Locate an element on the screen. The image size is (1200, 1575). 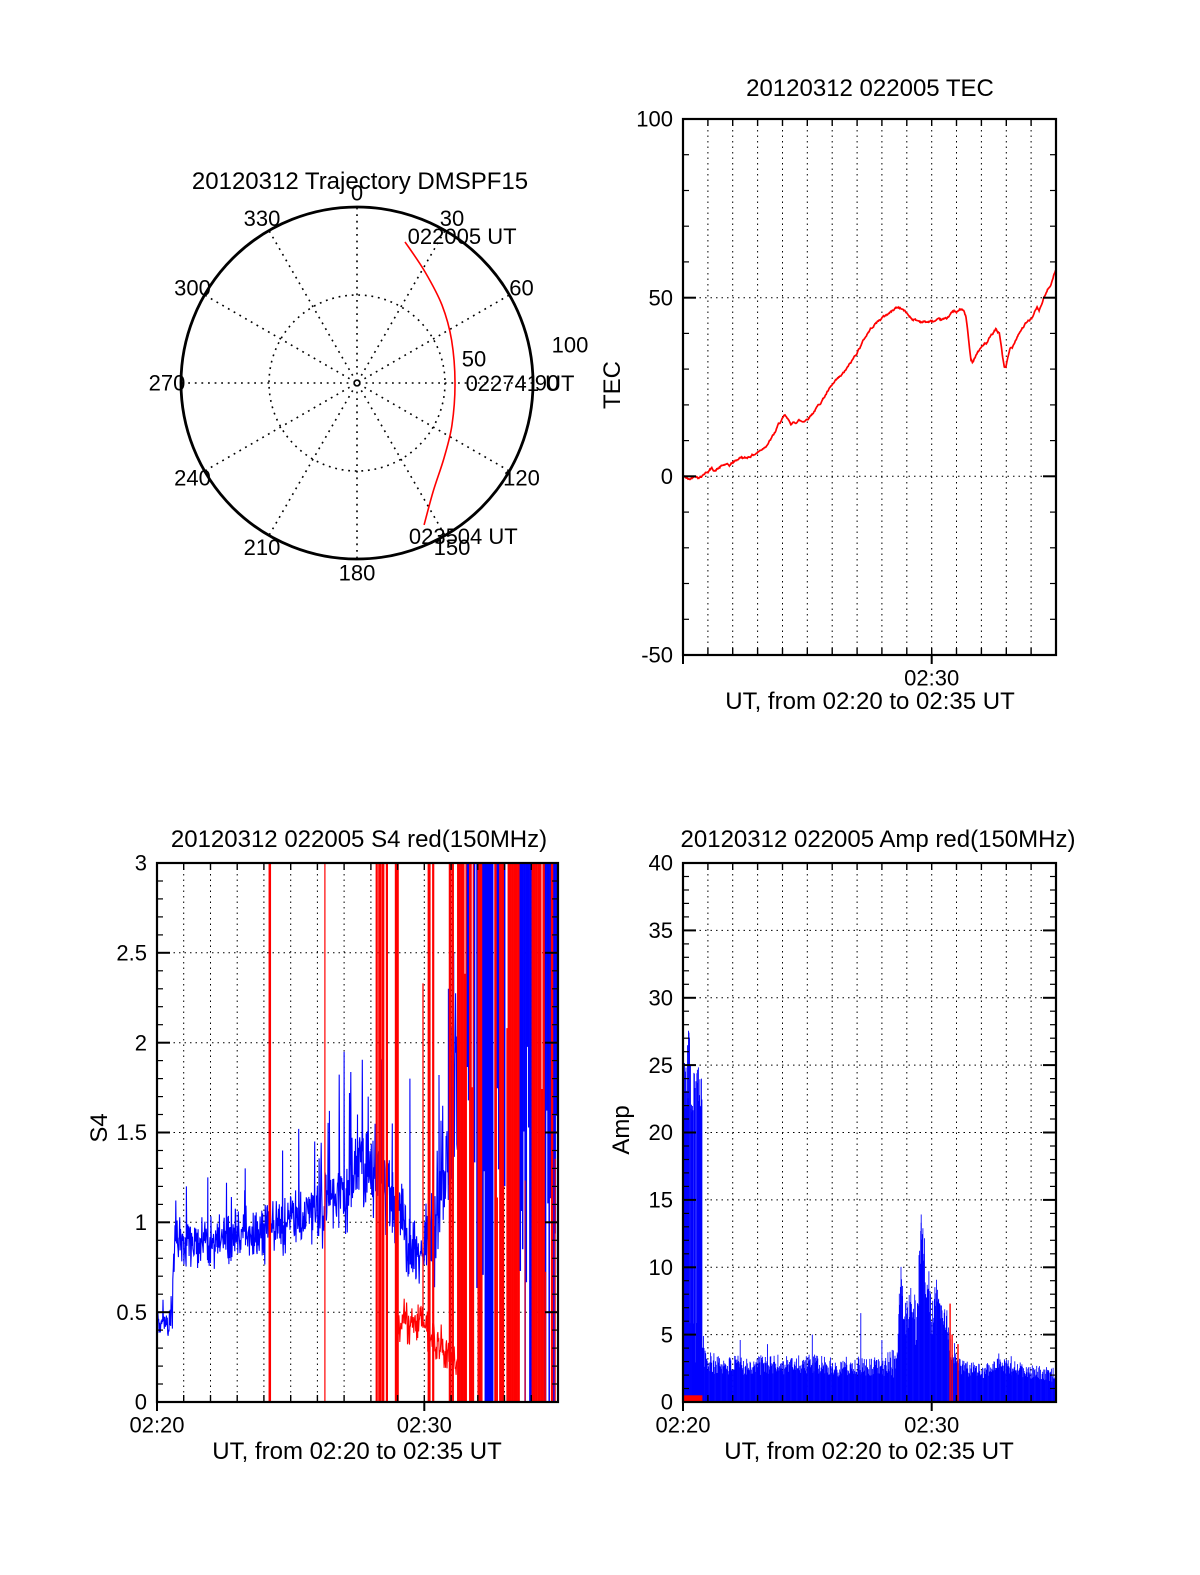
s4-plot-title: 20120312 022005 S4 red(150MHz) is located at coordinates (359, 839).